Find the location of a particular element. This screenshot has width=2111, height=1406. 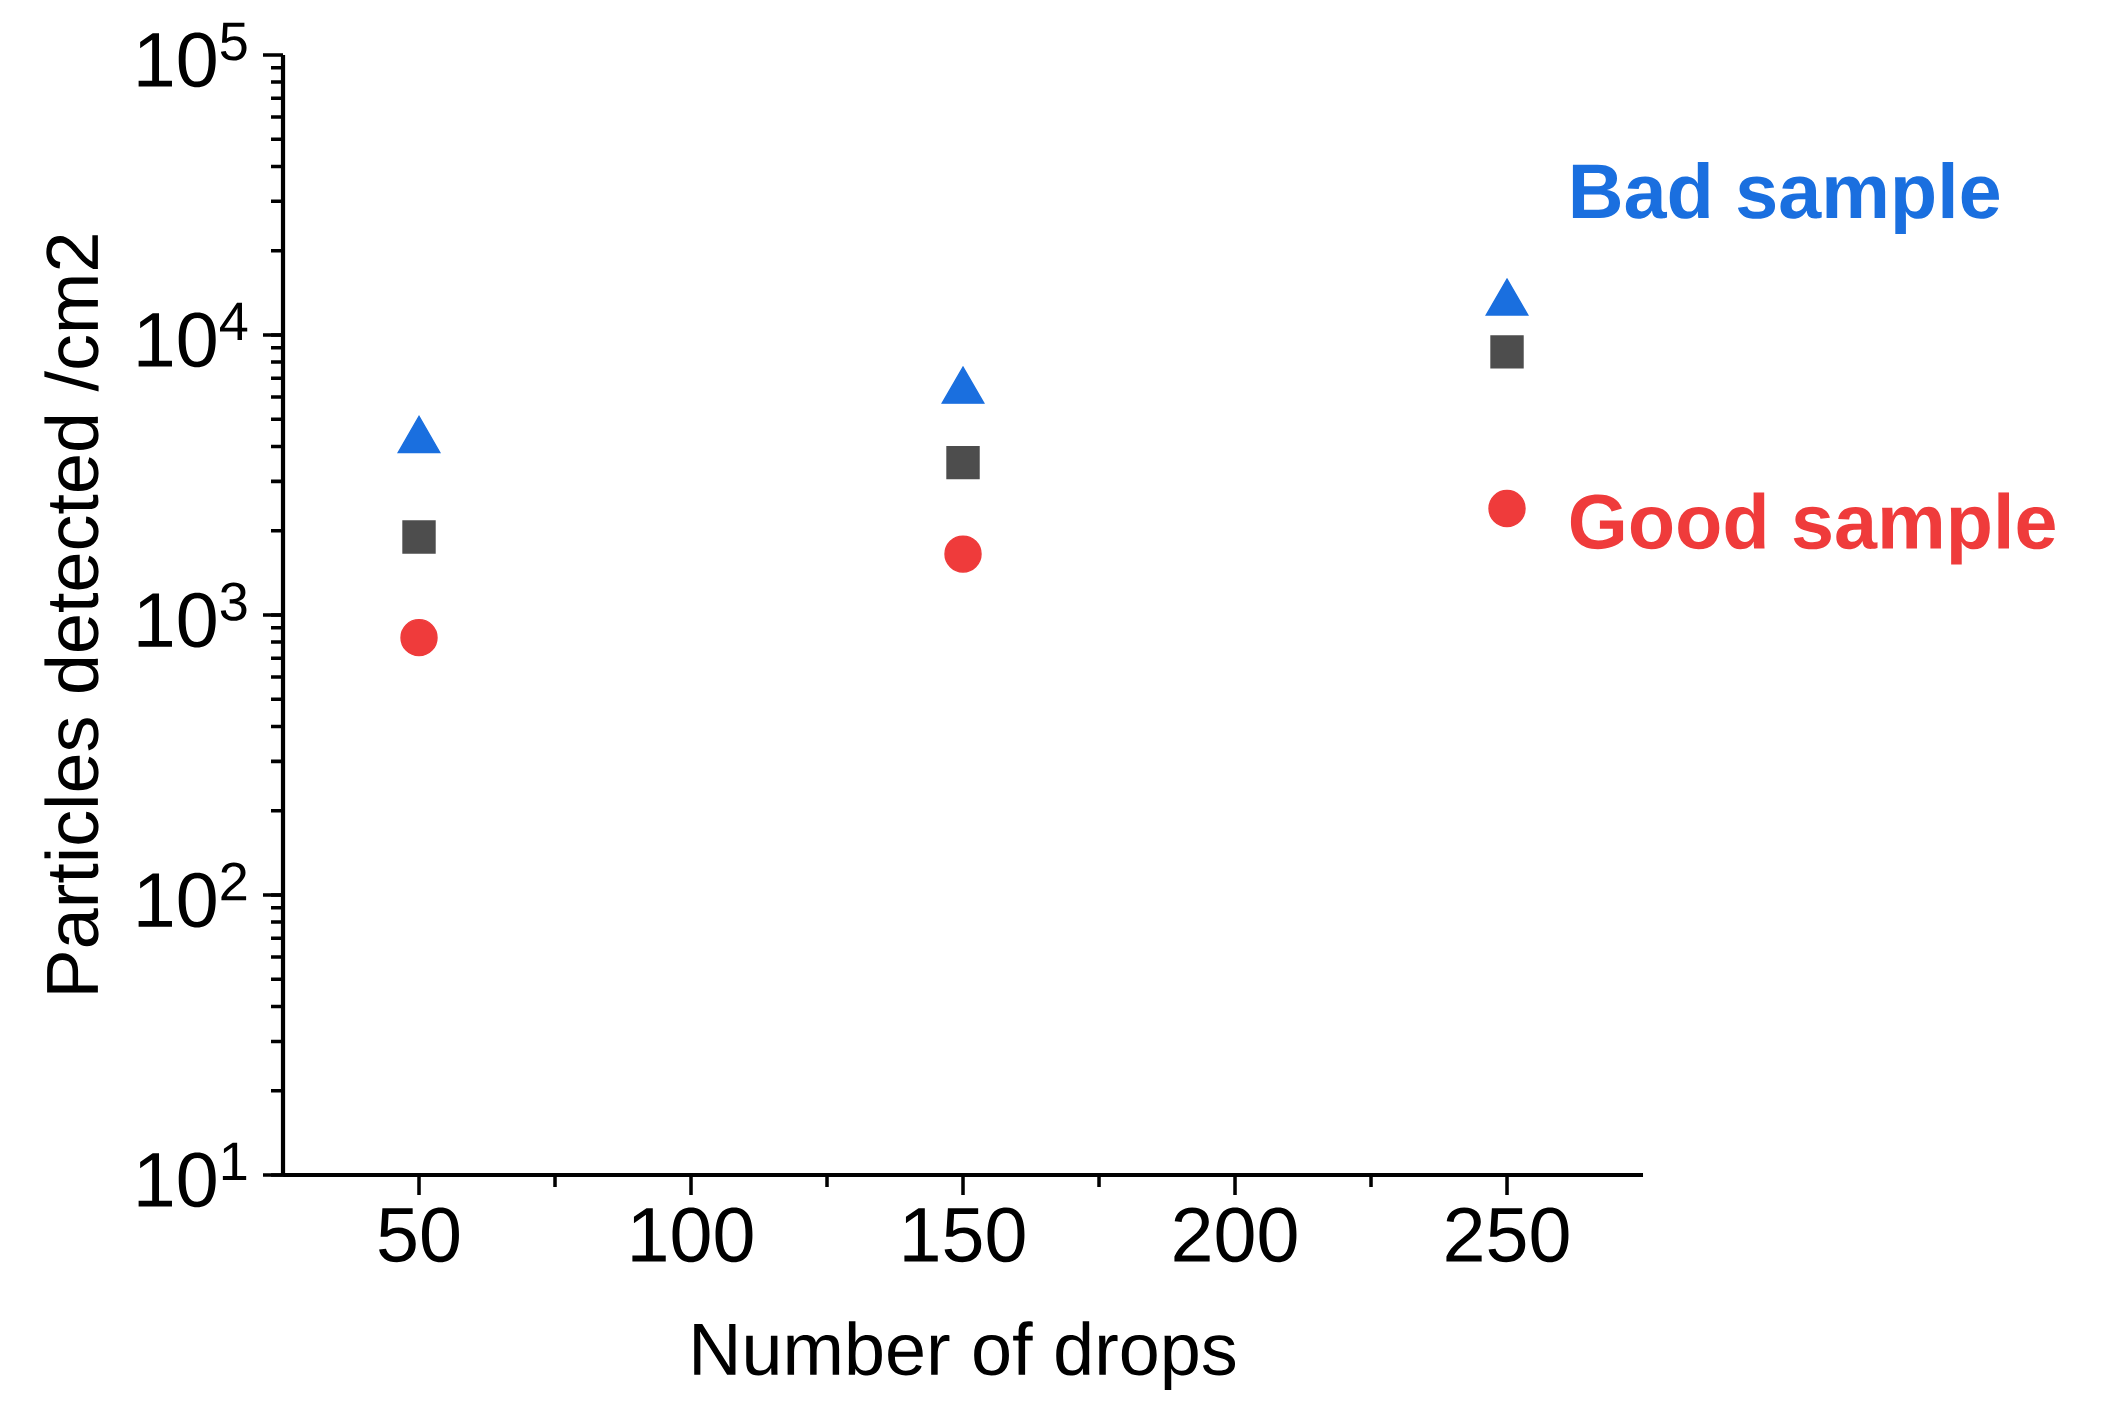

y-tick-label: 10$^{5}$ is located at coordinates (192, 55).